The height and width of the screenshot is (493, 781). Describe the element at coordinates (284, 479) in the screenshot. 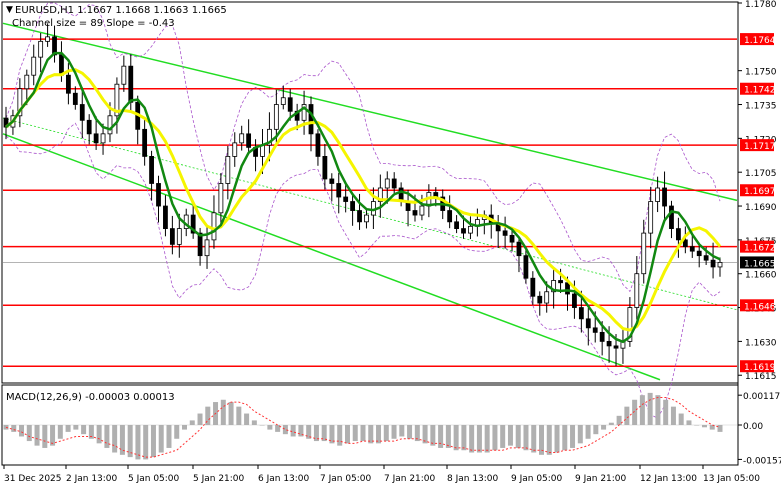

I see `x-tick-label: 6 Jan 13:00` at that location.